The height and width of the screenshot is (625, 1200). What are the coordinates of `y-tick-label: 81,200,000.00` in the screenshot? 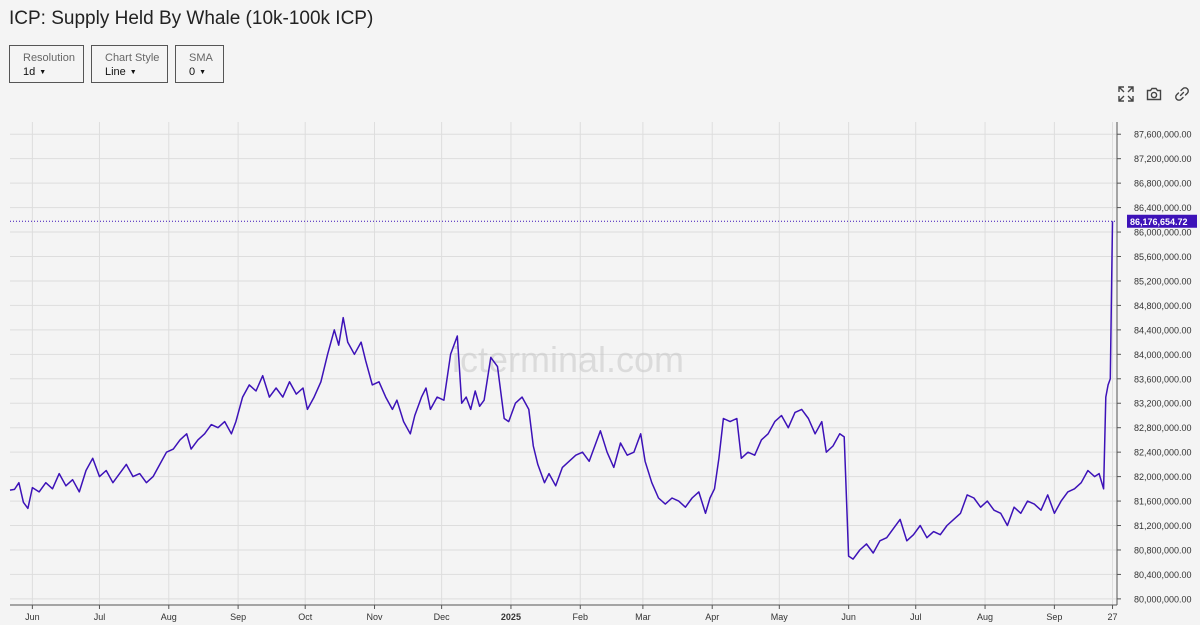 It's located at (1163, 526).